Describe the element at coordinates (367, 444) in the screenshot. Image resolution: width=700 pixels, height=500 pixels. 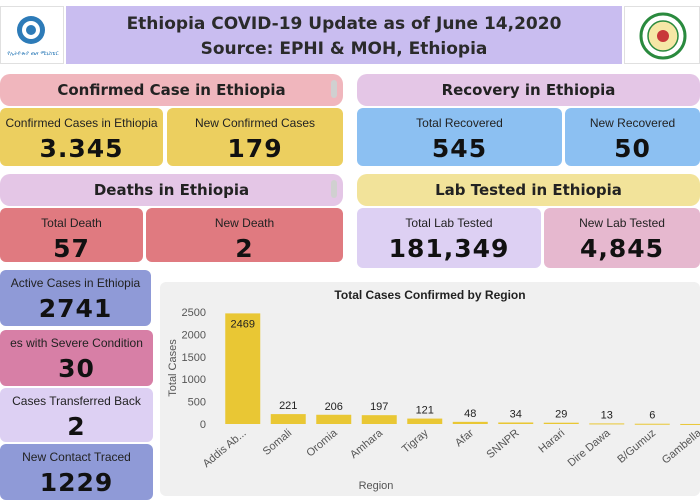
I see `x-tick-label: Amhara` at that location.